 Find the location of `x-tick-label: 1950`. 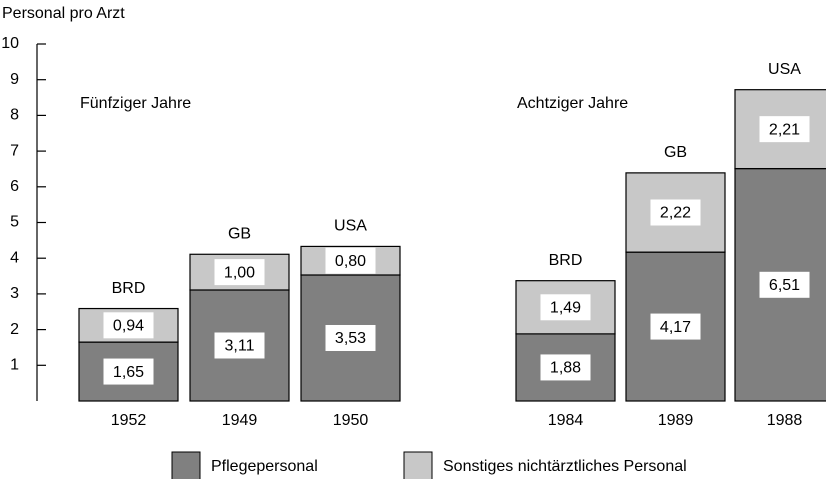

x-tick-label: 1950 is located at coordinates (351, 420).